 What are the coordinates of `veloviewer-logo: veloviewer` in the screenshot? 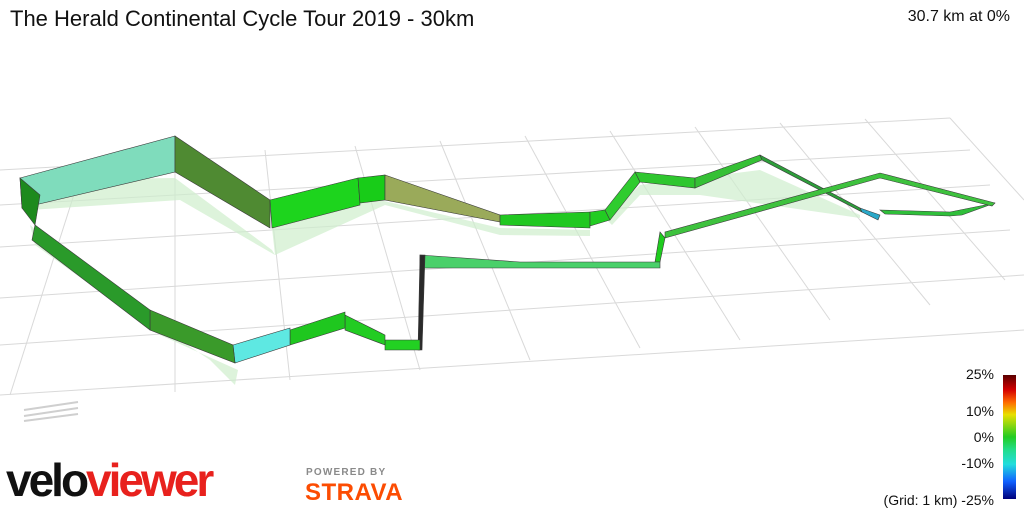 It's located at (110, 480).